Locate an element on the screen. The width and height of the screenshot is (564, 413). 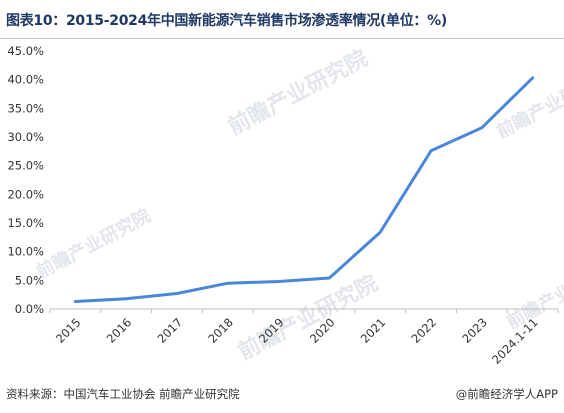
source-note: 资料来源：中国汽车工业协会 前瞻产业研究院 is located at coordinates (123, 394).